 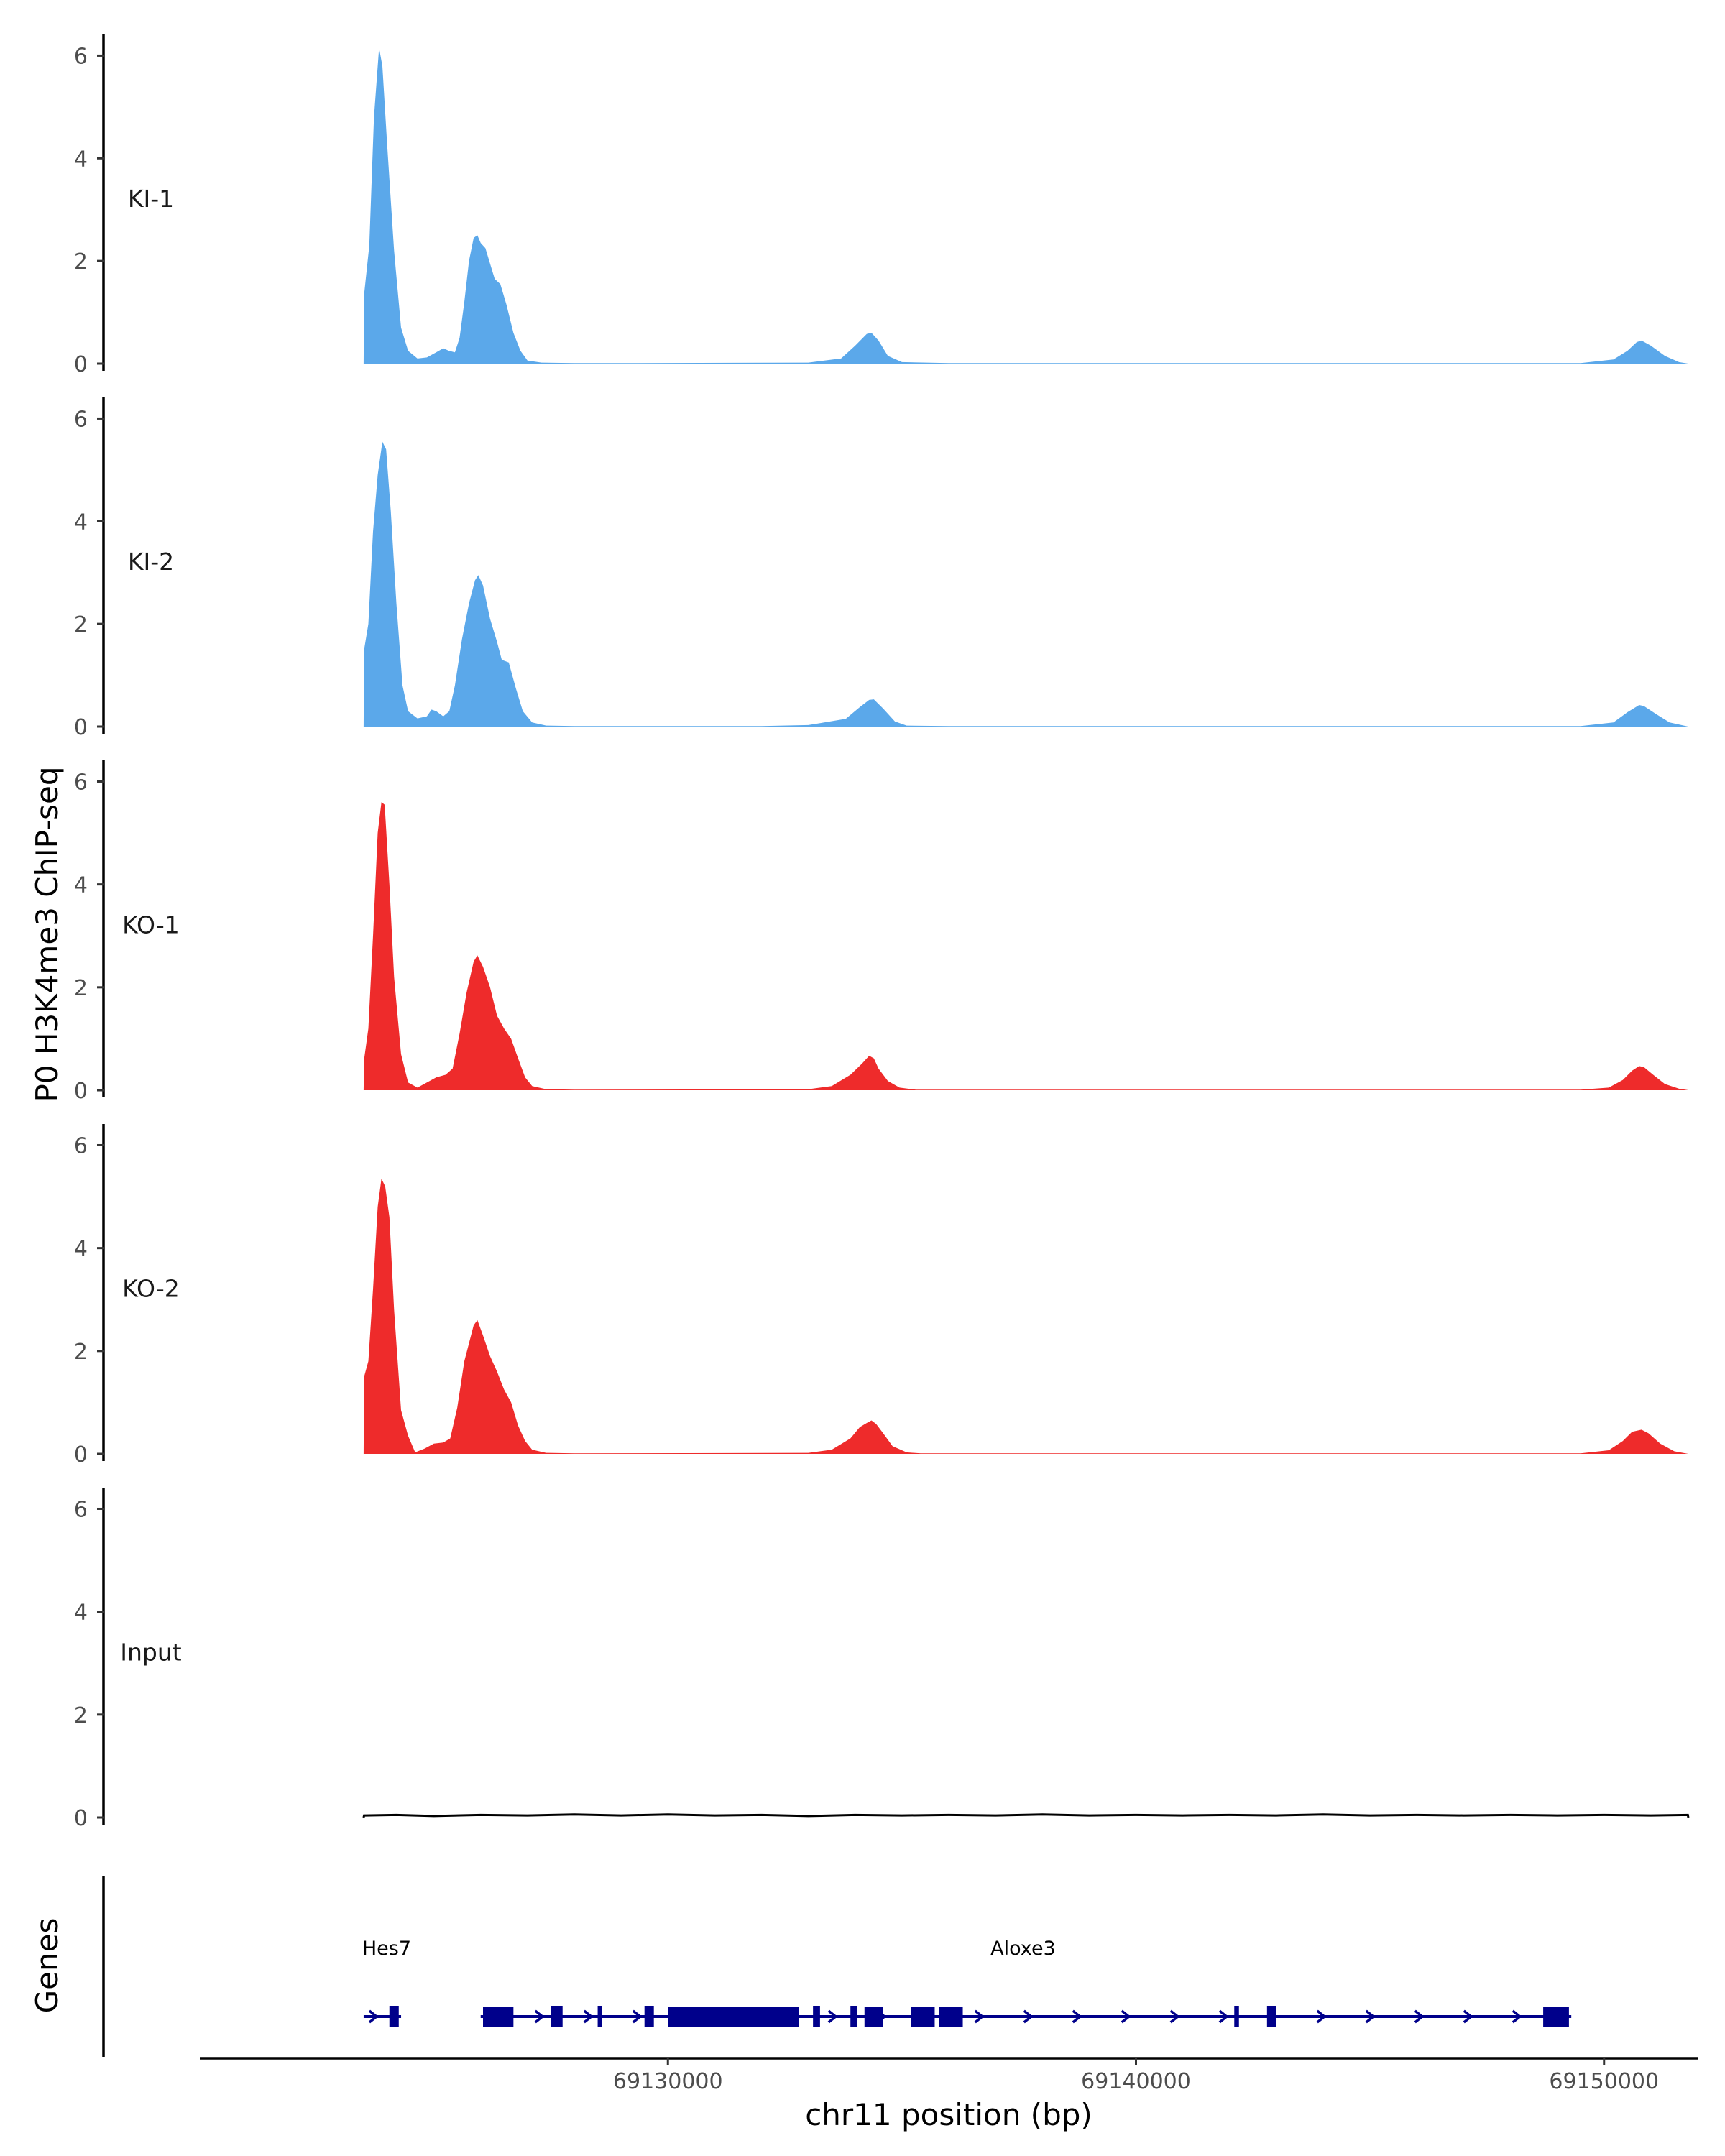 What do you see at coordinates (1026, 1816) in the screenshot?
I see `signal-line` at bounding box center [1026, 1816].